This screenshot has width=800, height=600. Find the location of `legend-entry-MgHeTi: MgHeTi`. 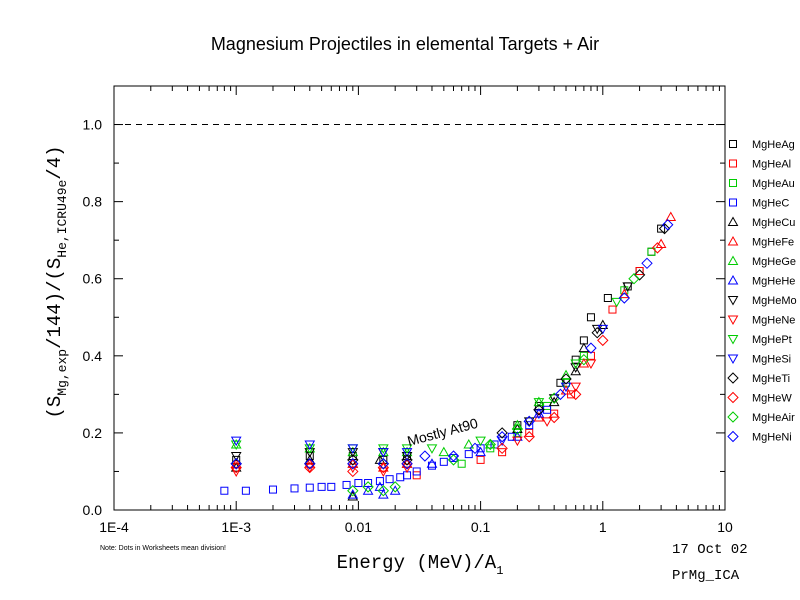

legend-entry-MgHeTi: MgHeTi is located at coordinates (758, 378).